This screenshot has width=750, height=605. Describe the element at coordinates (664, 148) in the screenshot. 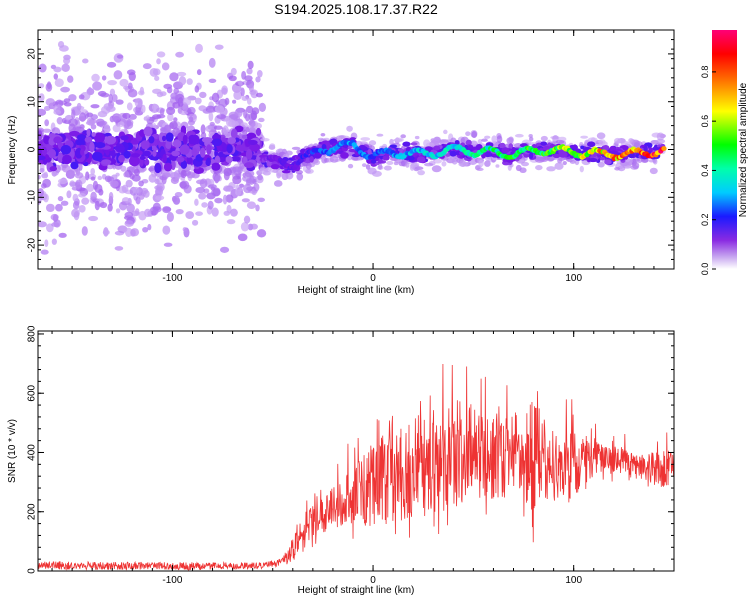

I see `spectrogram-ridge-point` at that location.